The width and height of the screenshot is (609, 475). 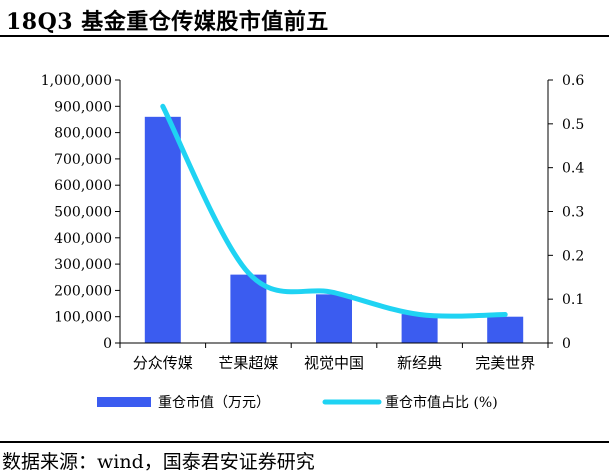 I want to click on left-tick-label: 900,000, so click(x=83, y=107).